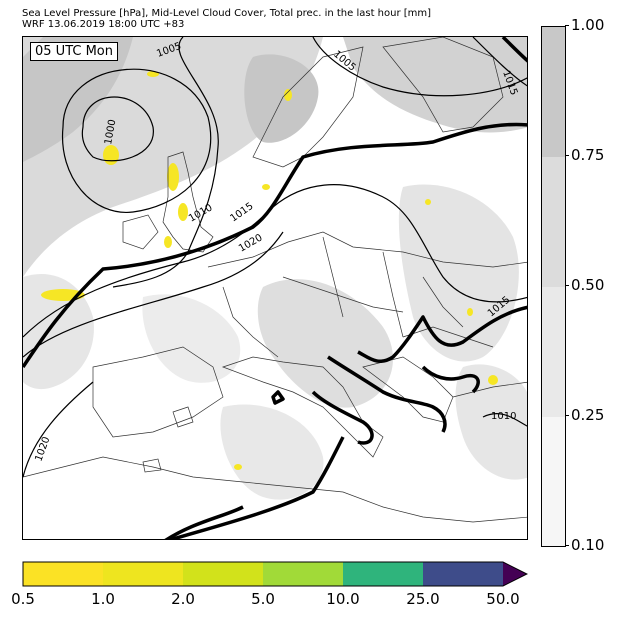  I want to click on precip-colorbar-tick: 1.0, so click(103, 599).